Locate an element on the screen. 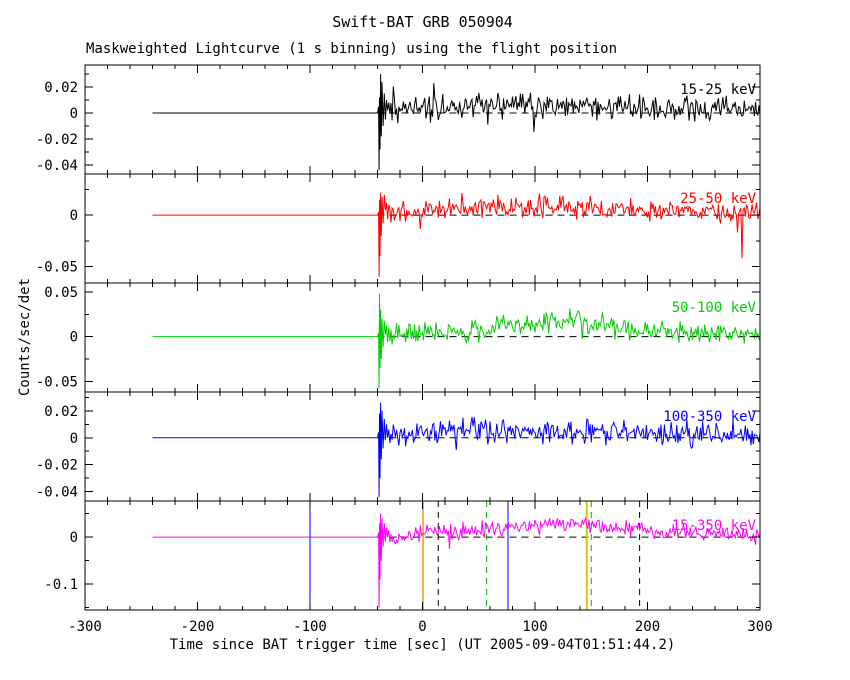 The image size is (850, 680). panel-1-frame is located at coordinates (422, 228).